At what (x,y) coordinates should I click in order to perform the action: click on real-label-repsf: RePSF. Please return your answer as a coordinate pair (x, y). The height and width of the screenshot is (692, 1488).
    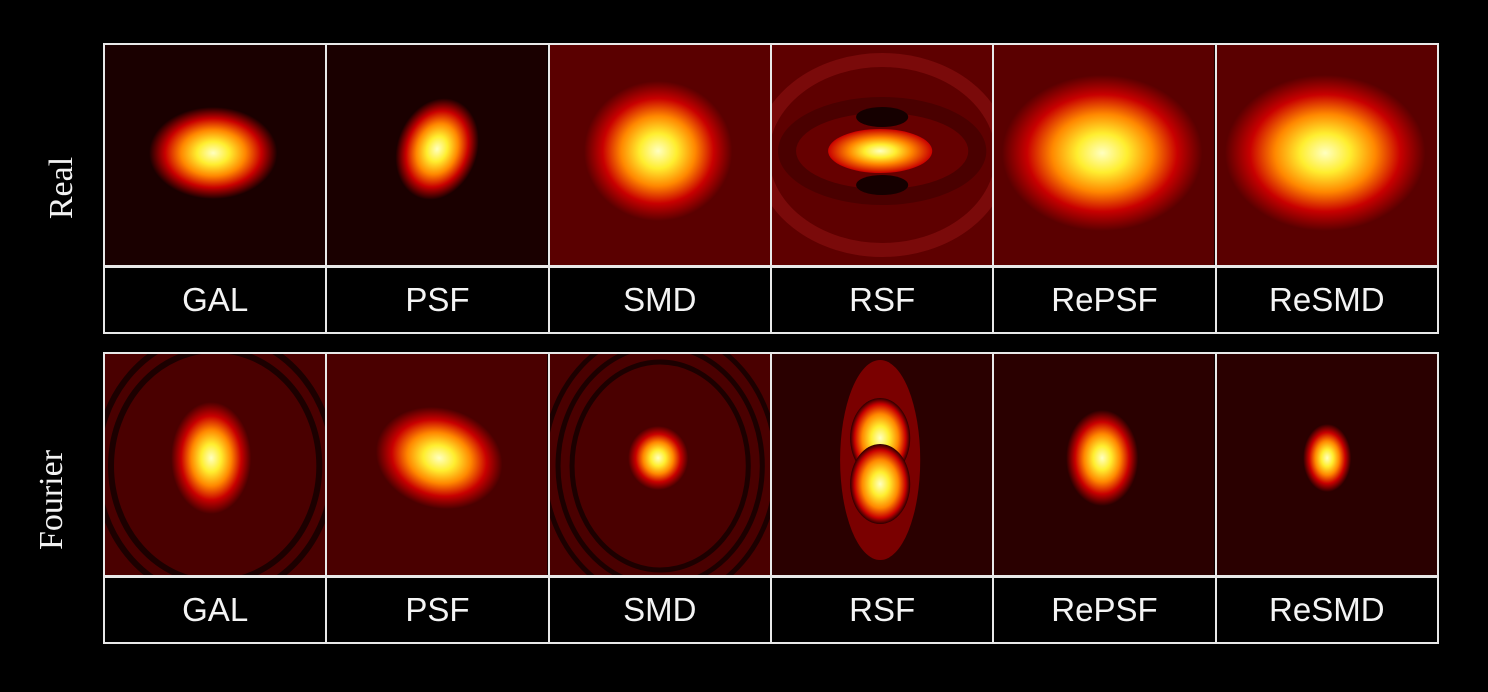
    Looking at the image, I should click on (1105, 300).